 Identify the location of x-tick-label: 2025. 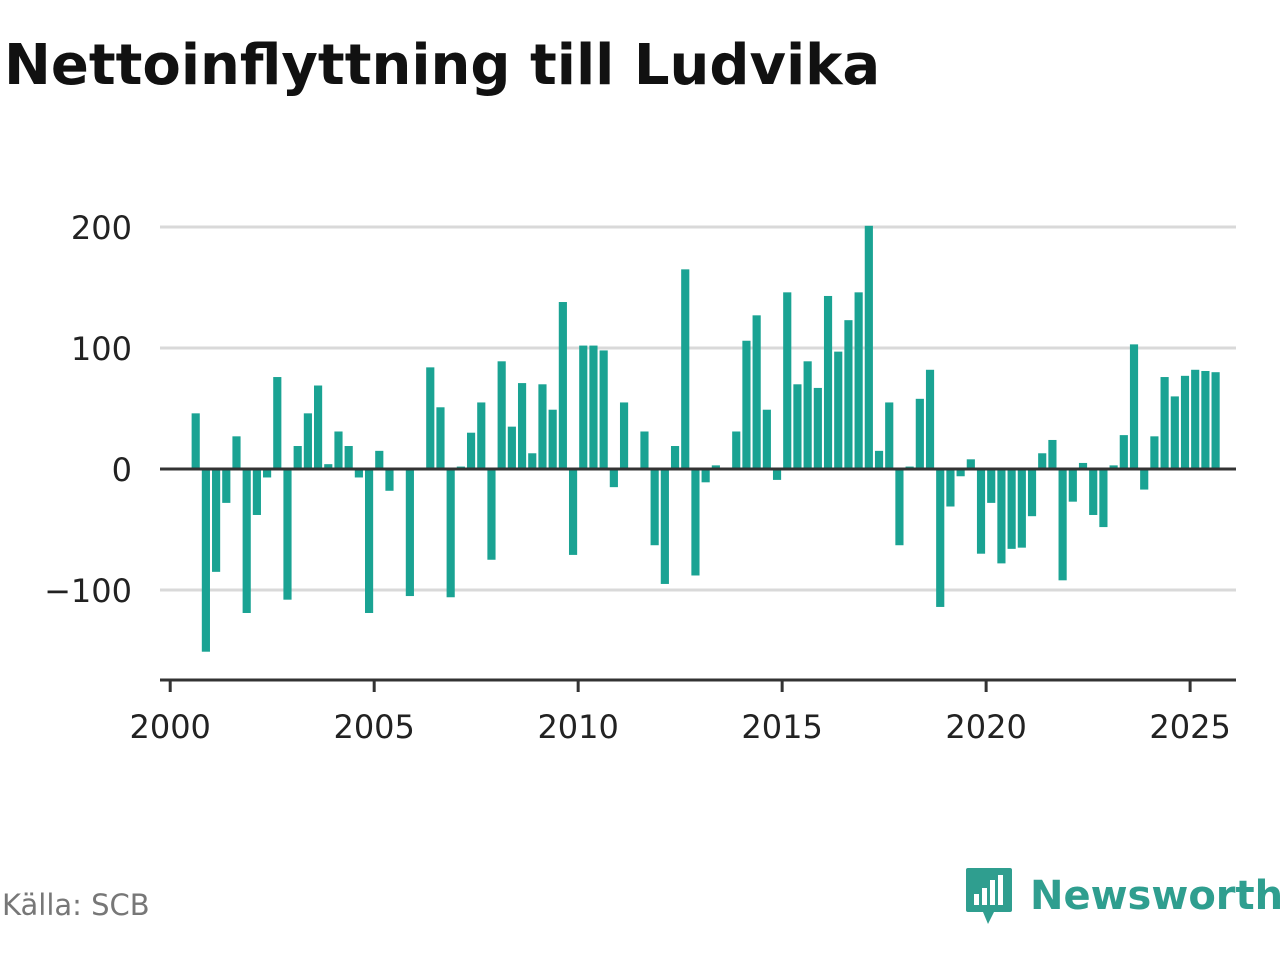
(1189, 727).